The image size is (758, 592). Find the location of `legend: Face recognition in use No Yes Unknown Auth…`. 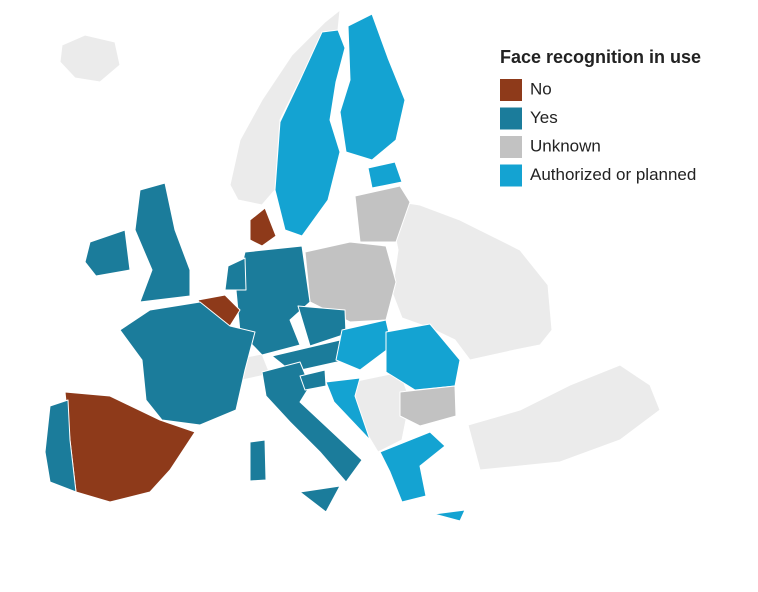

legend: Face recognition in use No Yes Unknown Auth… is located at coordinates (600, 117).